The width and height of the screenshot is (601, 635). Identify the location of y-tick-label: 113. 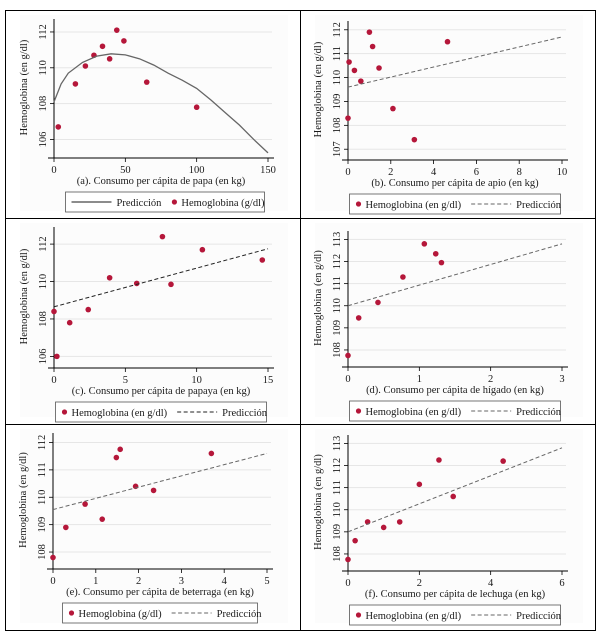
(337, 239).